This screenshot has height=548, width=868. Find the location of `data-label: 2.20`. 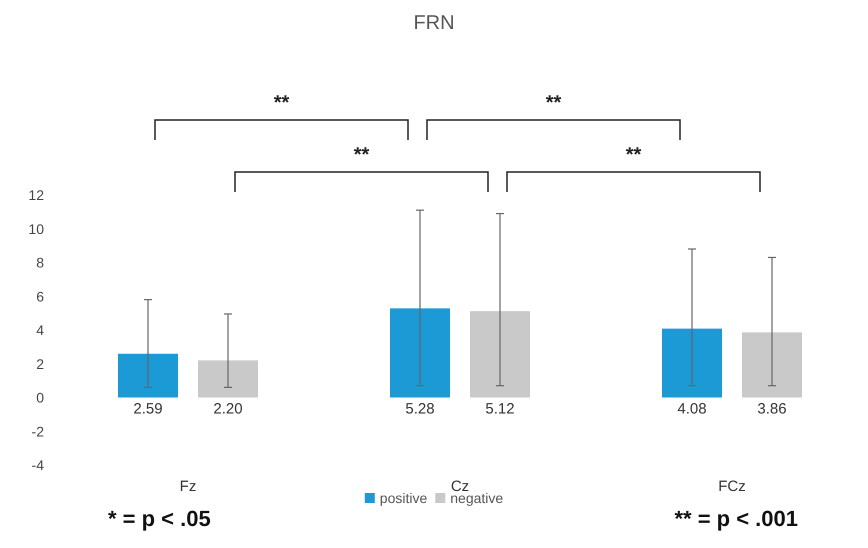

data-label: 2.20 is located at coordinates (228, 409).